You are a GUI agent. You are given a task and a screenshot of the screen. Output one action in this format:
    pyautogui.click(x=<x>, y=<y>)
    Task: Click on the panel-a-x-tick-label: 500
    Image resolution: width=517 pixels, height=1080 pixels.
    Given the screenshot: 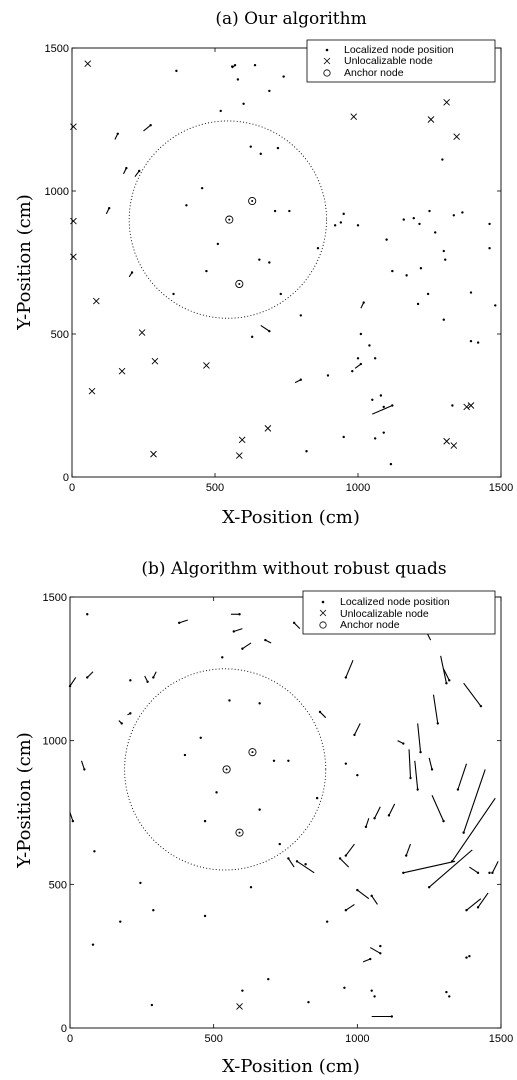 What is the action you would take?
    pyautogui.click(x=215, y=488)
    